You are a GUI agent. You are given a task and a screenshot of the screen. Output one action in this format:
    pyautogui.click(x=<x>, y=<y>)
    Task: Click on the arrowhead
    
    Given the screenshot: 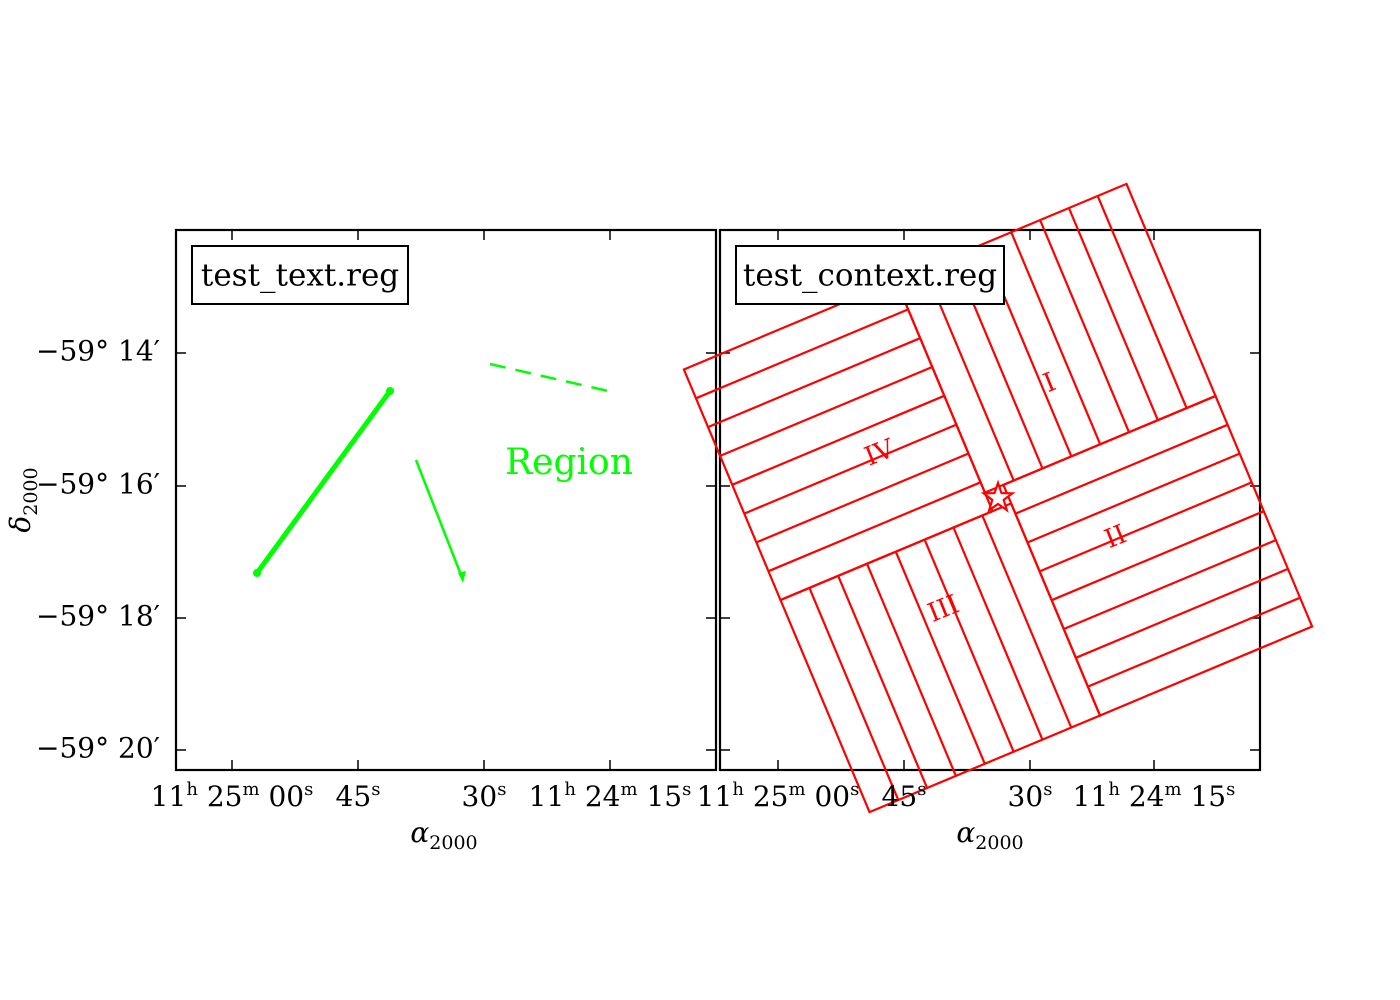 What is the action you would take?
    pyautogui.click(x=462, y=577)
    